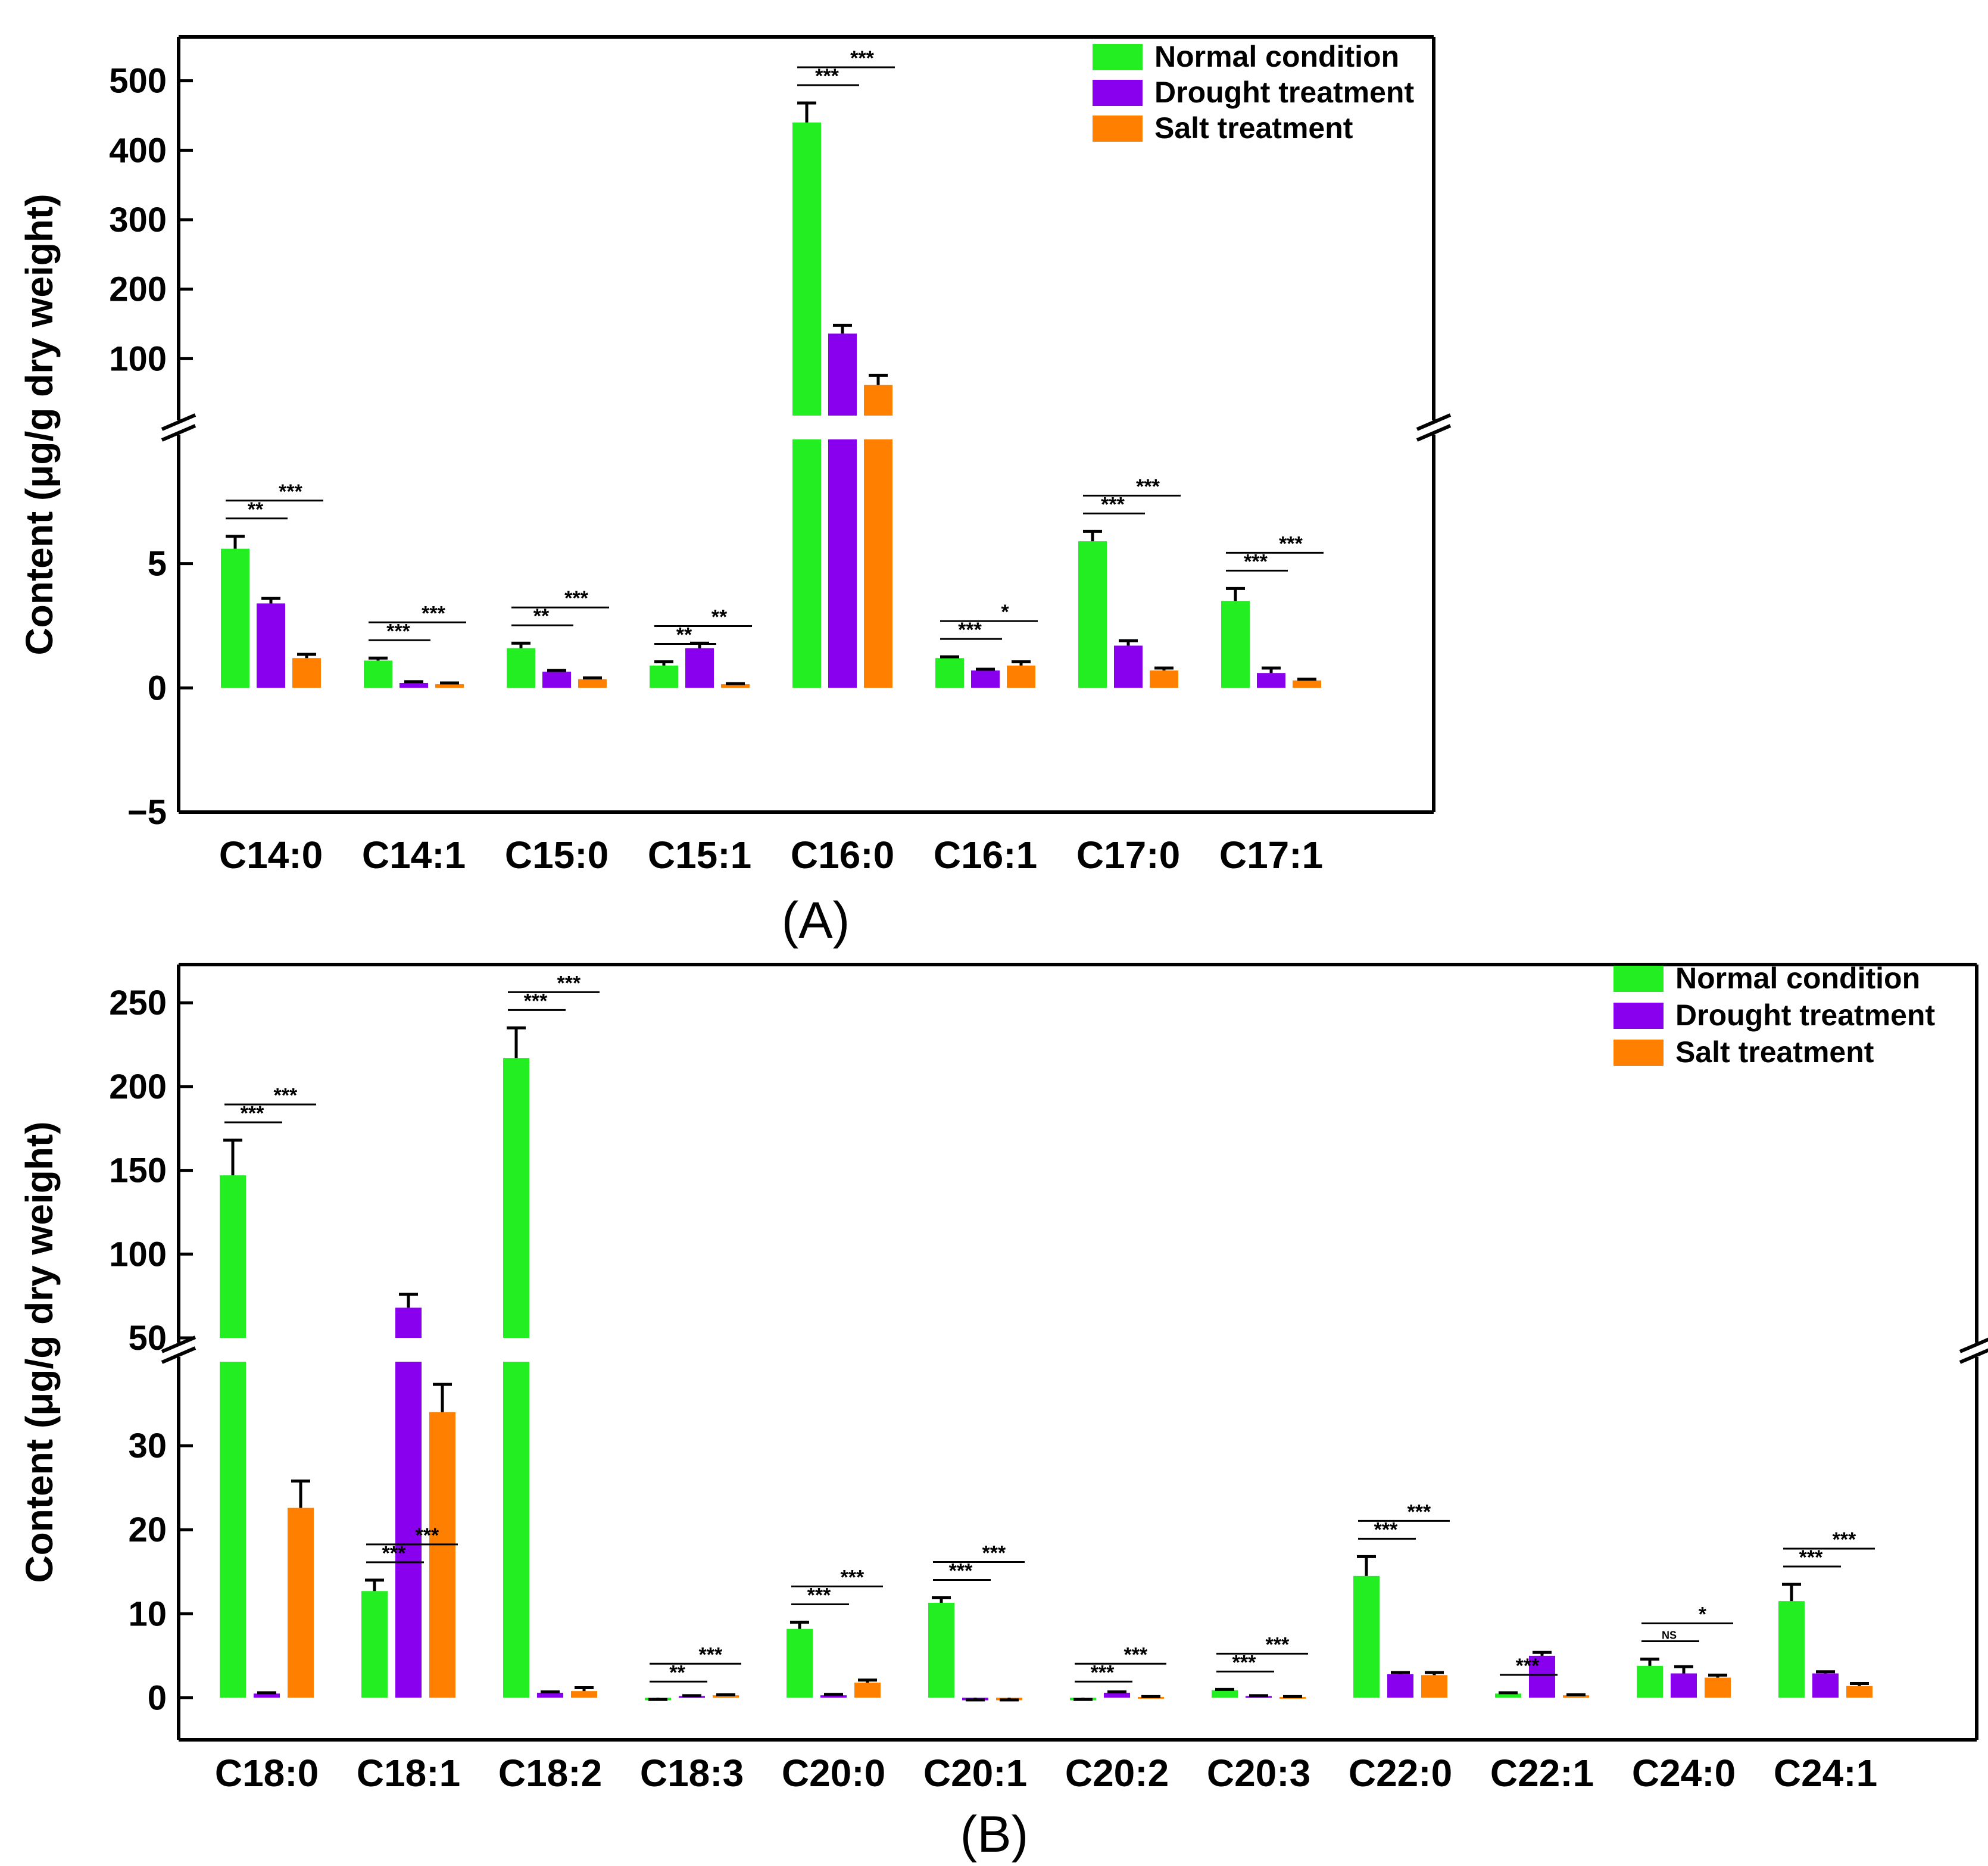  I want to click on bar-C16:0-1, so click(843, 563).